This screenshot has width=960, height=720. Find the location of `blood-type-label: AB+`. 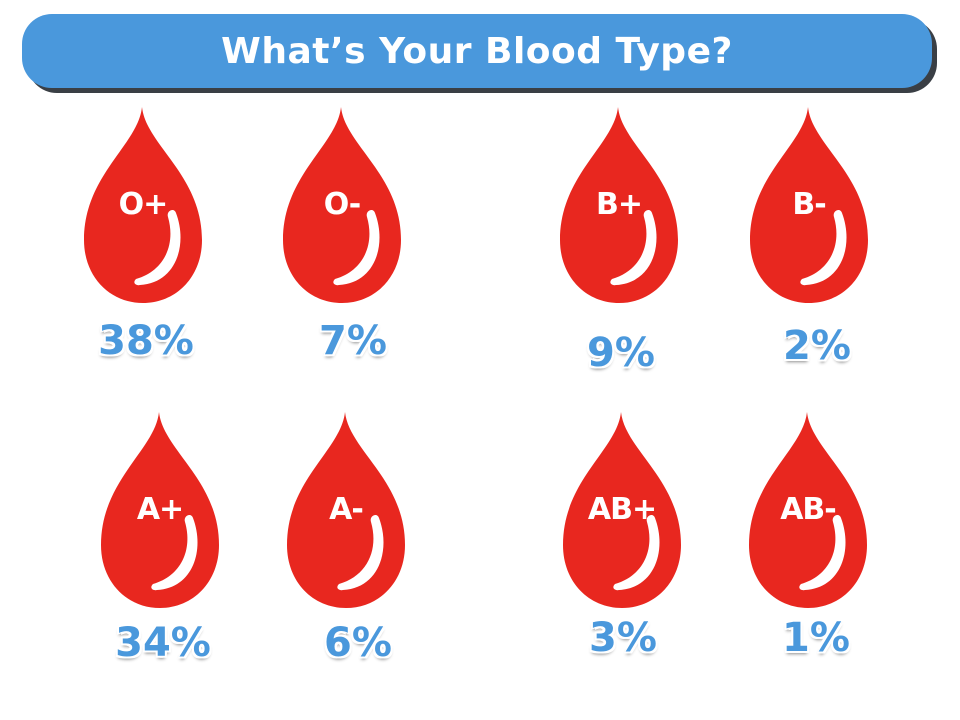

blood-type-label: AB+ is located at coordinates (622, 509).